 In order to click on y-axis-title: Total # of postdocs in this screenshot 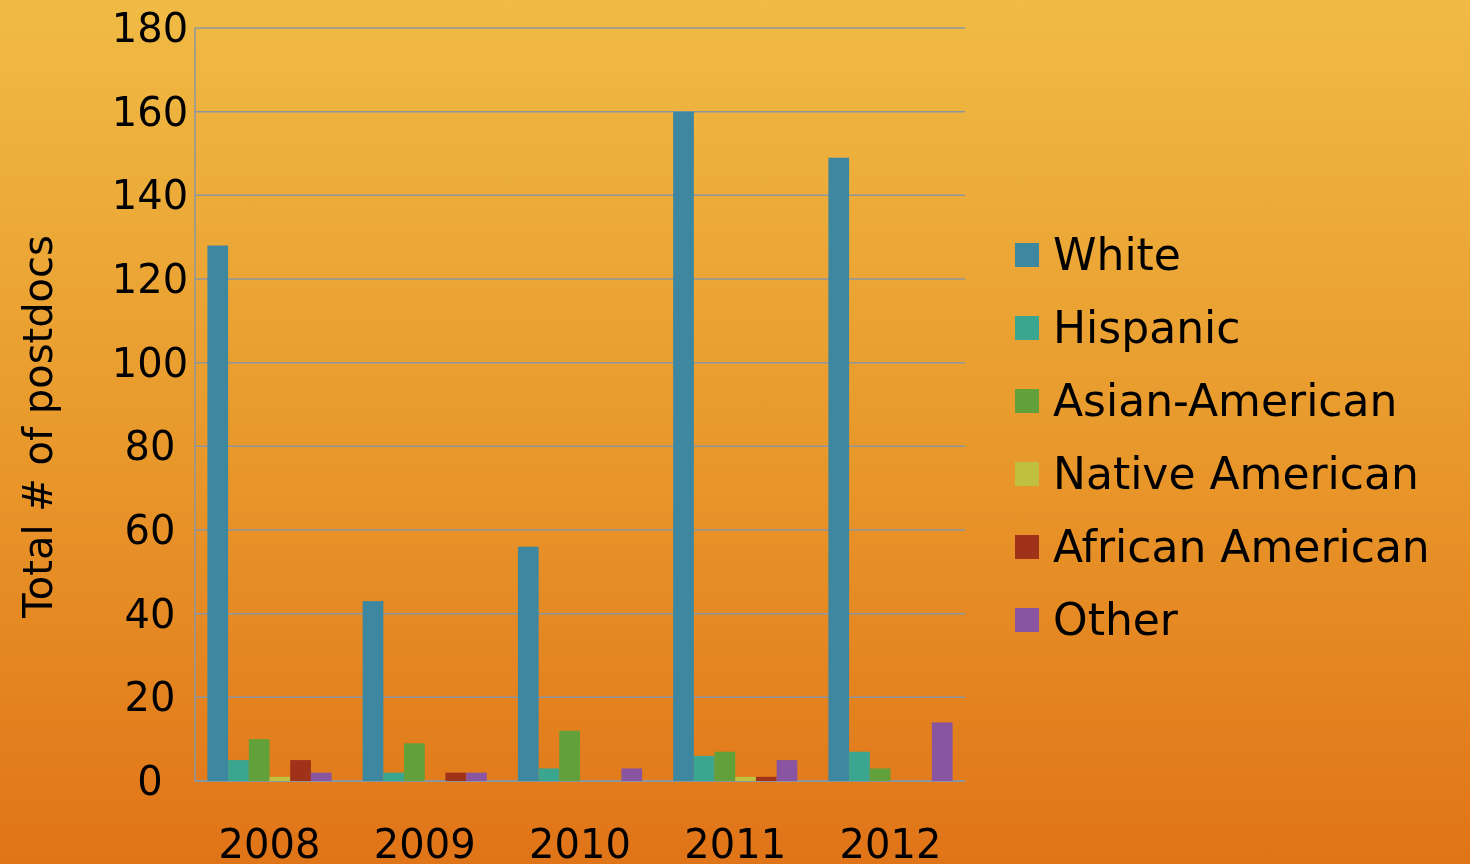, I will do `click(38, 427)`.